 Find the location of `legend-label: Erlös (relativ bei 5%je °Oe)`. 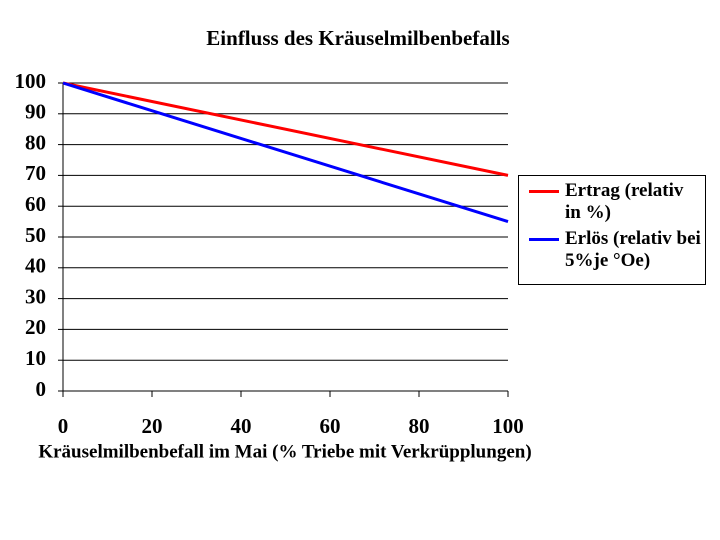

legend-label: Erlös (relativ bei 5%je °Oe) is located at coordinates (633, 249).